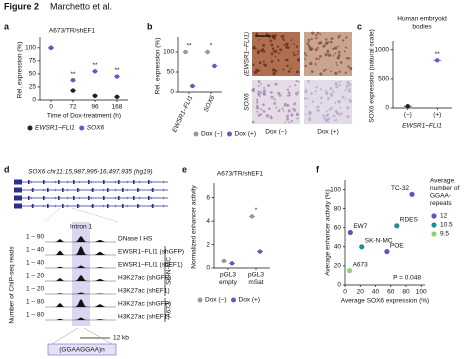 The image size is (474, 359). I want to click on legend-title: Average, so click(442, 181).